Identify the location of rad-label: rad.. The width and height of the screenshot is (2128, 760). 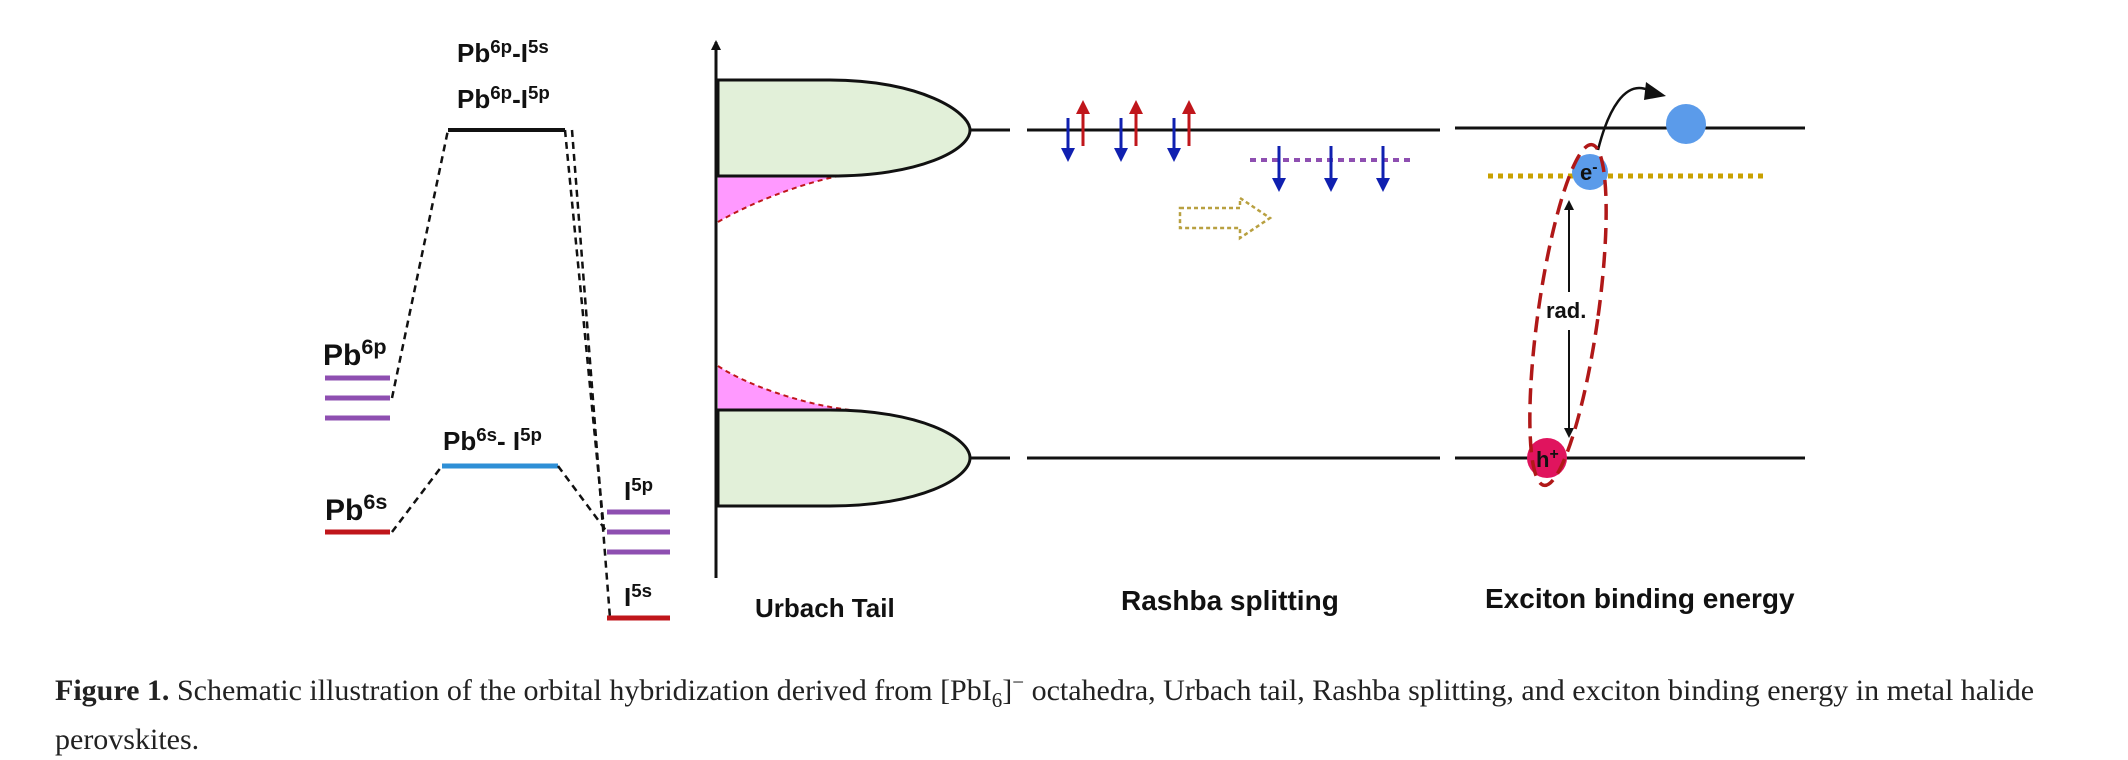
(1566, 310).